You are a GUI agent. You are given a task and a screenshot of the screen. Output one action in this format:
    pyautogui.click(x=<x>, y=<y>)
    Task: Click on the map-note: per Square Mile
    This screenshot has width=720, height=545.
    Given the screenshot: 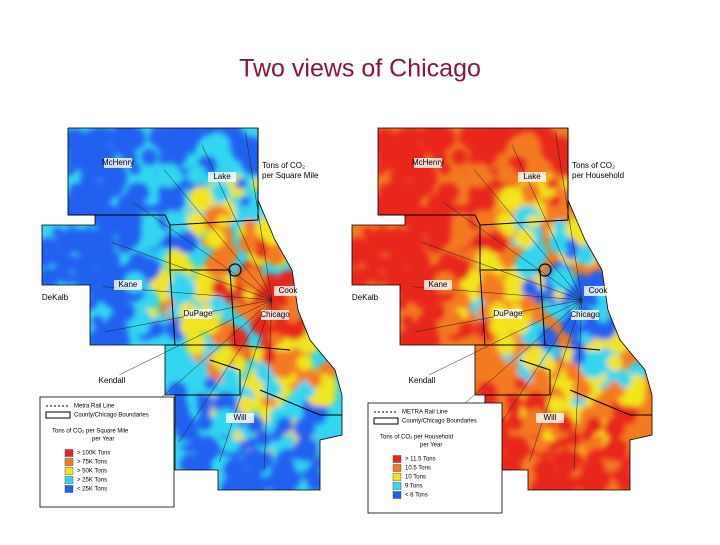 What is the action you would take?
    pyautogui.click(x=290, y=175)
    